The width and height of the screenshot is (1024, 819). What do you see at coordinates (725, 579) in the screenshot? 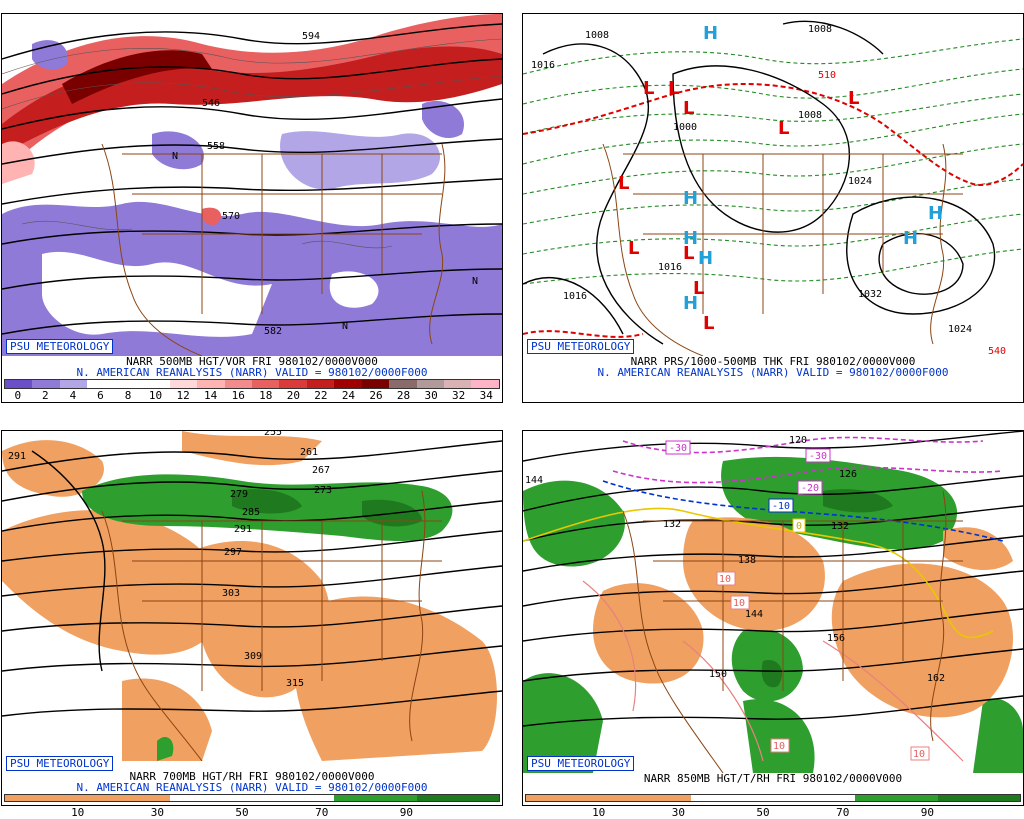
I see `temperature-label: 10` at bounding box center [725, 579].